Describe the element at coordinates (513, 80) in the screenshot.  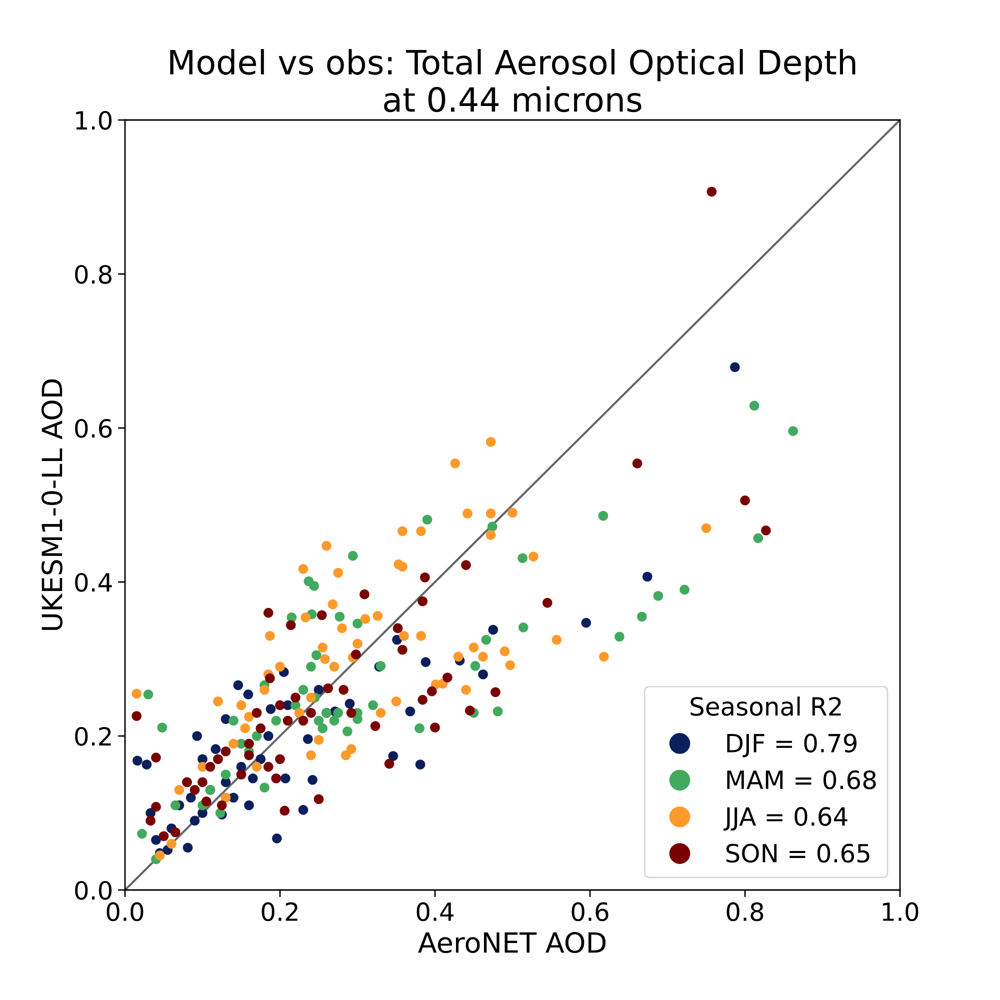
I see `chart-title: Model vs obs: Total Aerosol Optical Depth at 0.44 microns` at that location.